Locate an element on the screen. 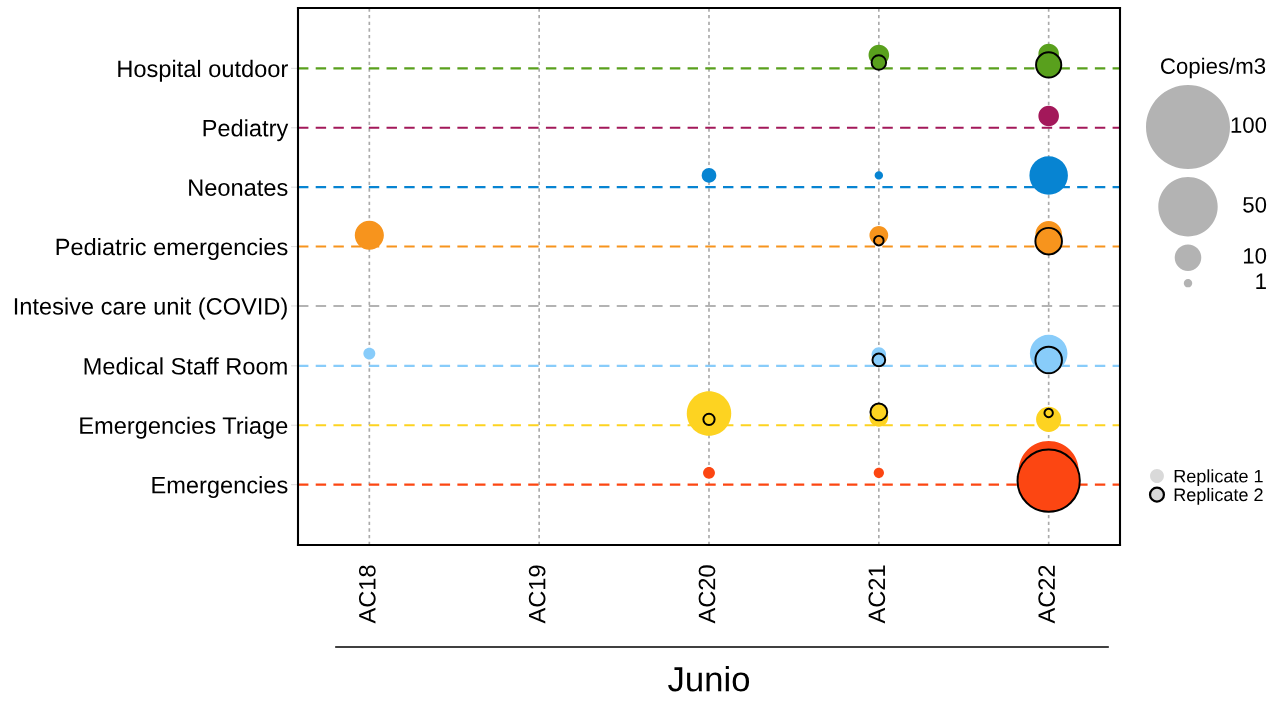 The height and width of the screenshot is (703, 1281). category-label: Emergencies Triage is located at coordinates (184, 427).